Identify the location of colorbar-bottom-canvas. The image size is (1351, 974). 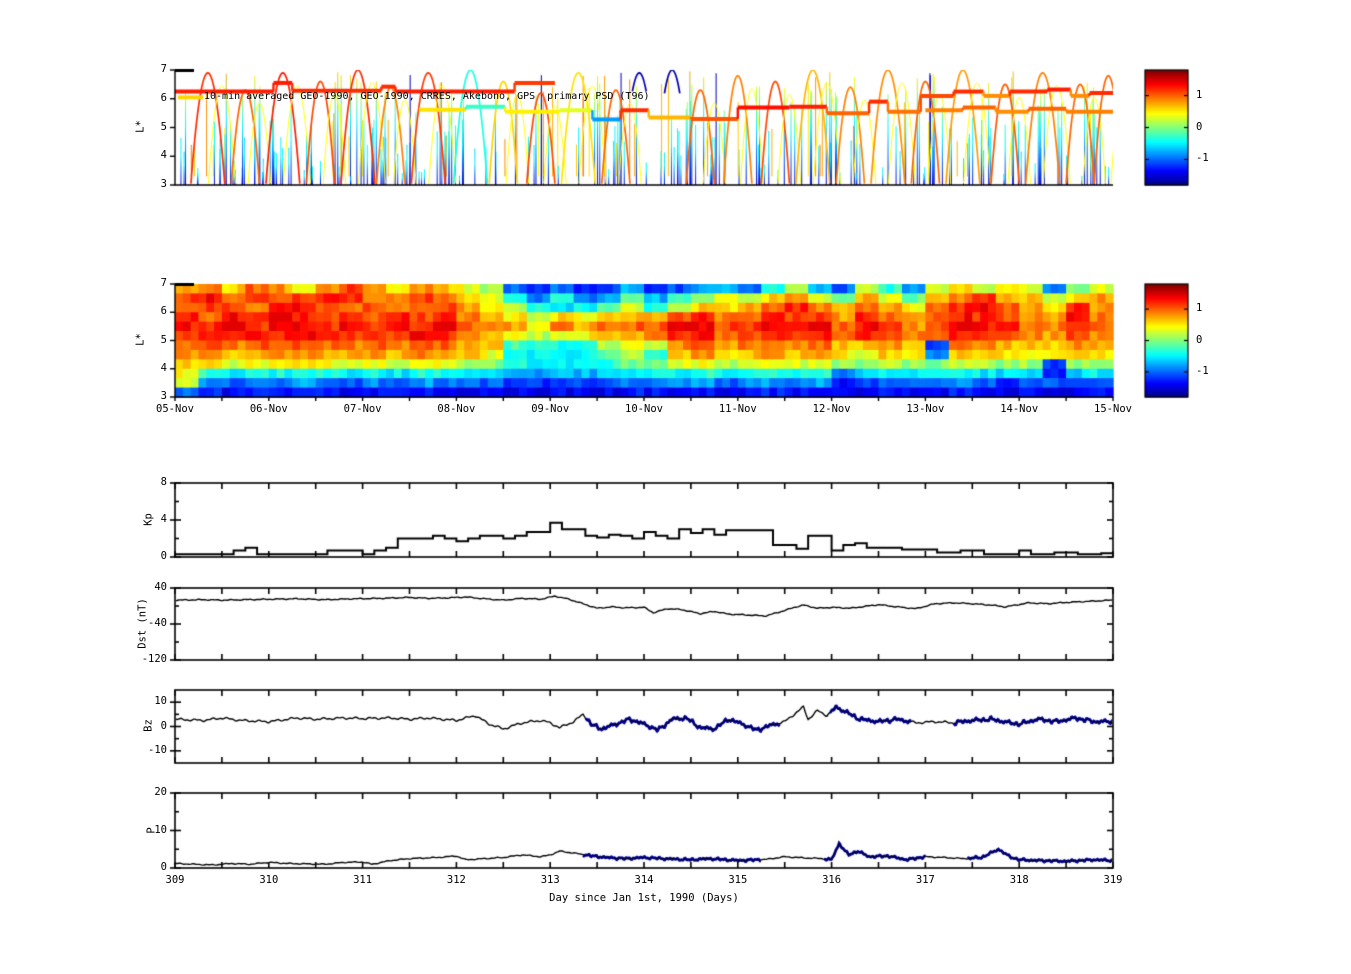
(1166, 340).